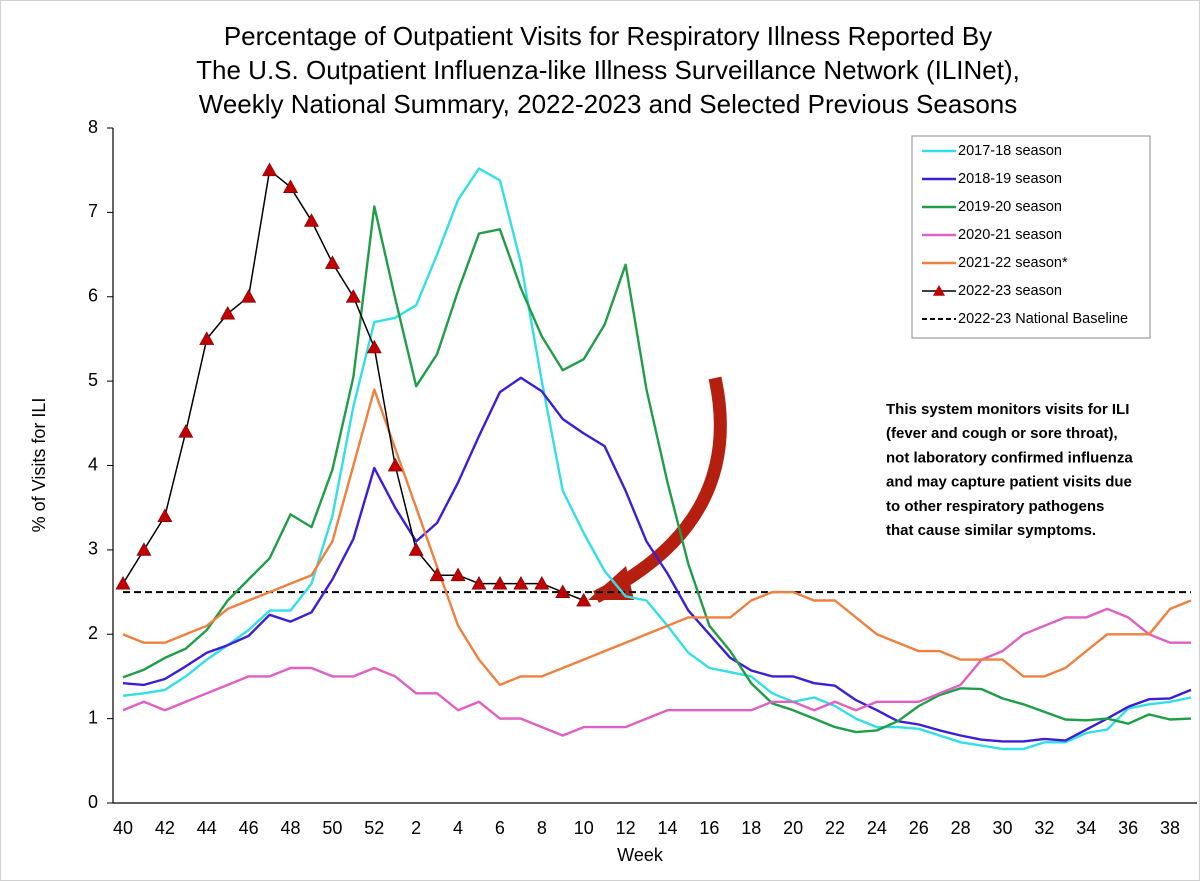 This screenshot has height=881, width=1200. What do you see at coordinates (123, 828) in the screenshot?
I see `x-tick-label: 40` at bounding box center [123, 828].